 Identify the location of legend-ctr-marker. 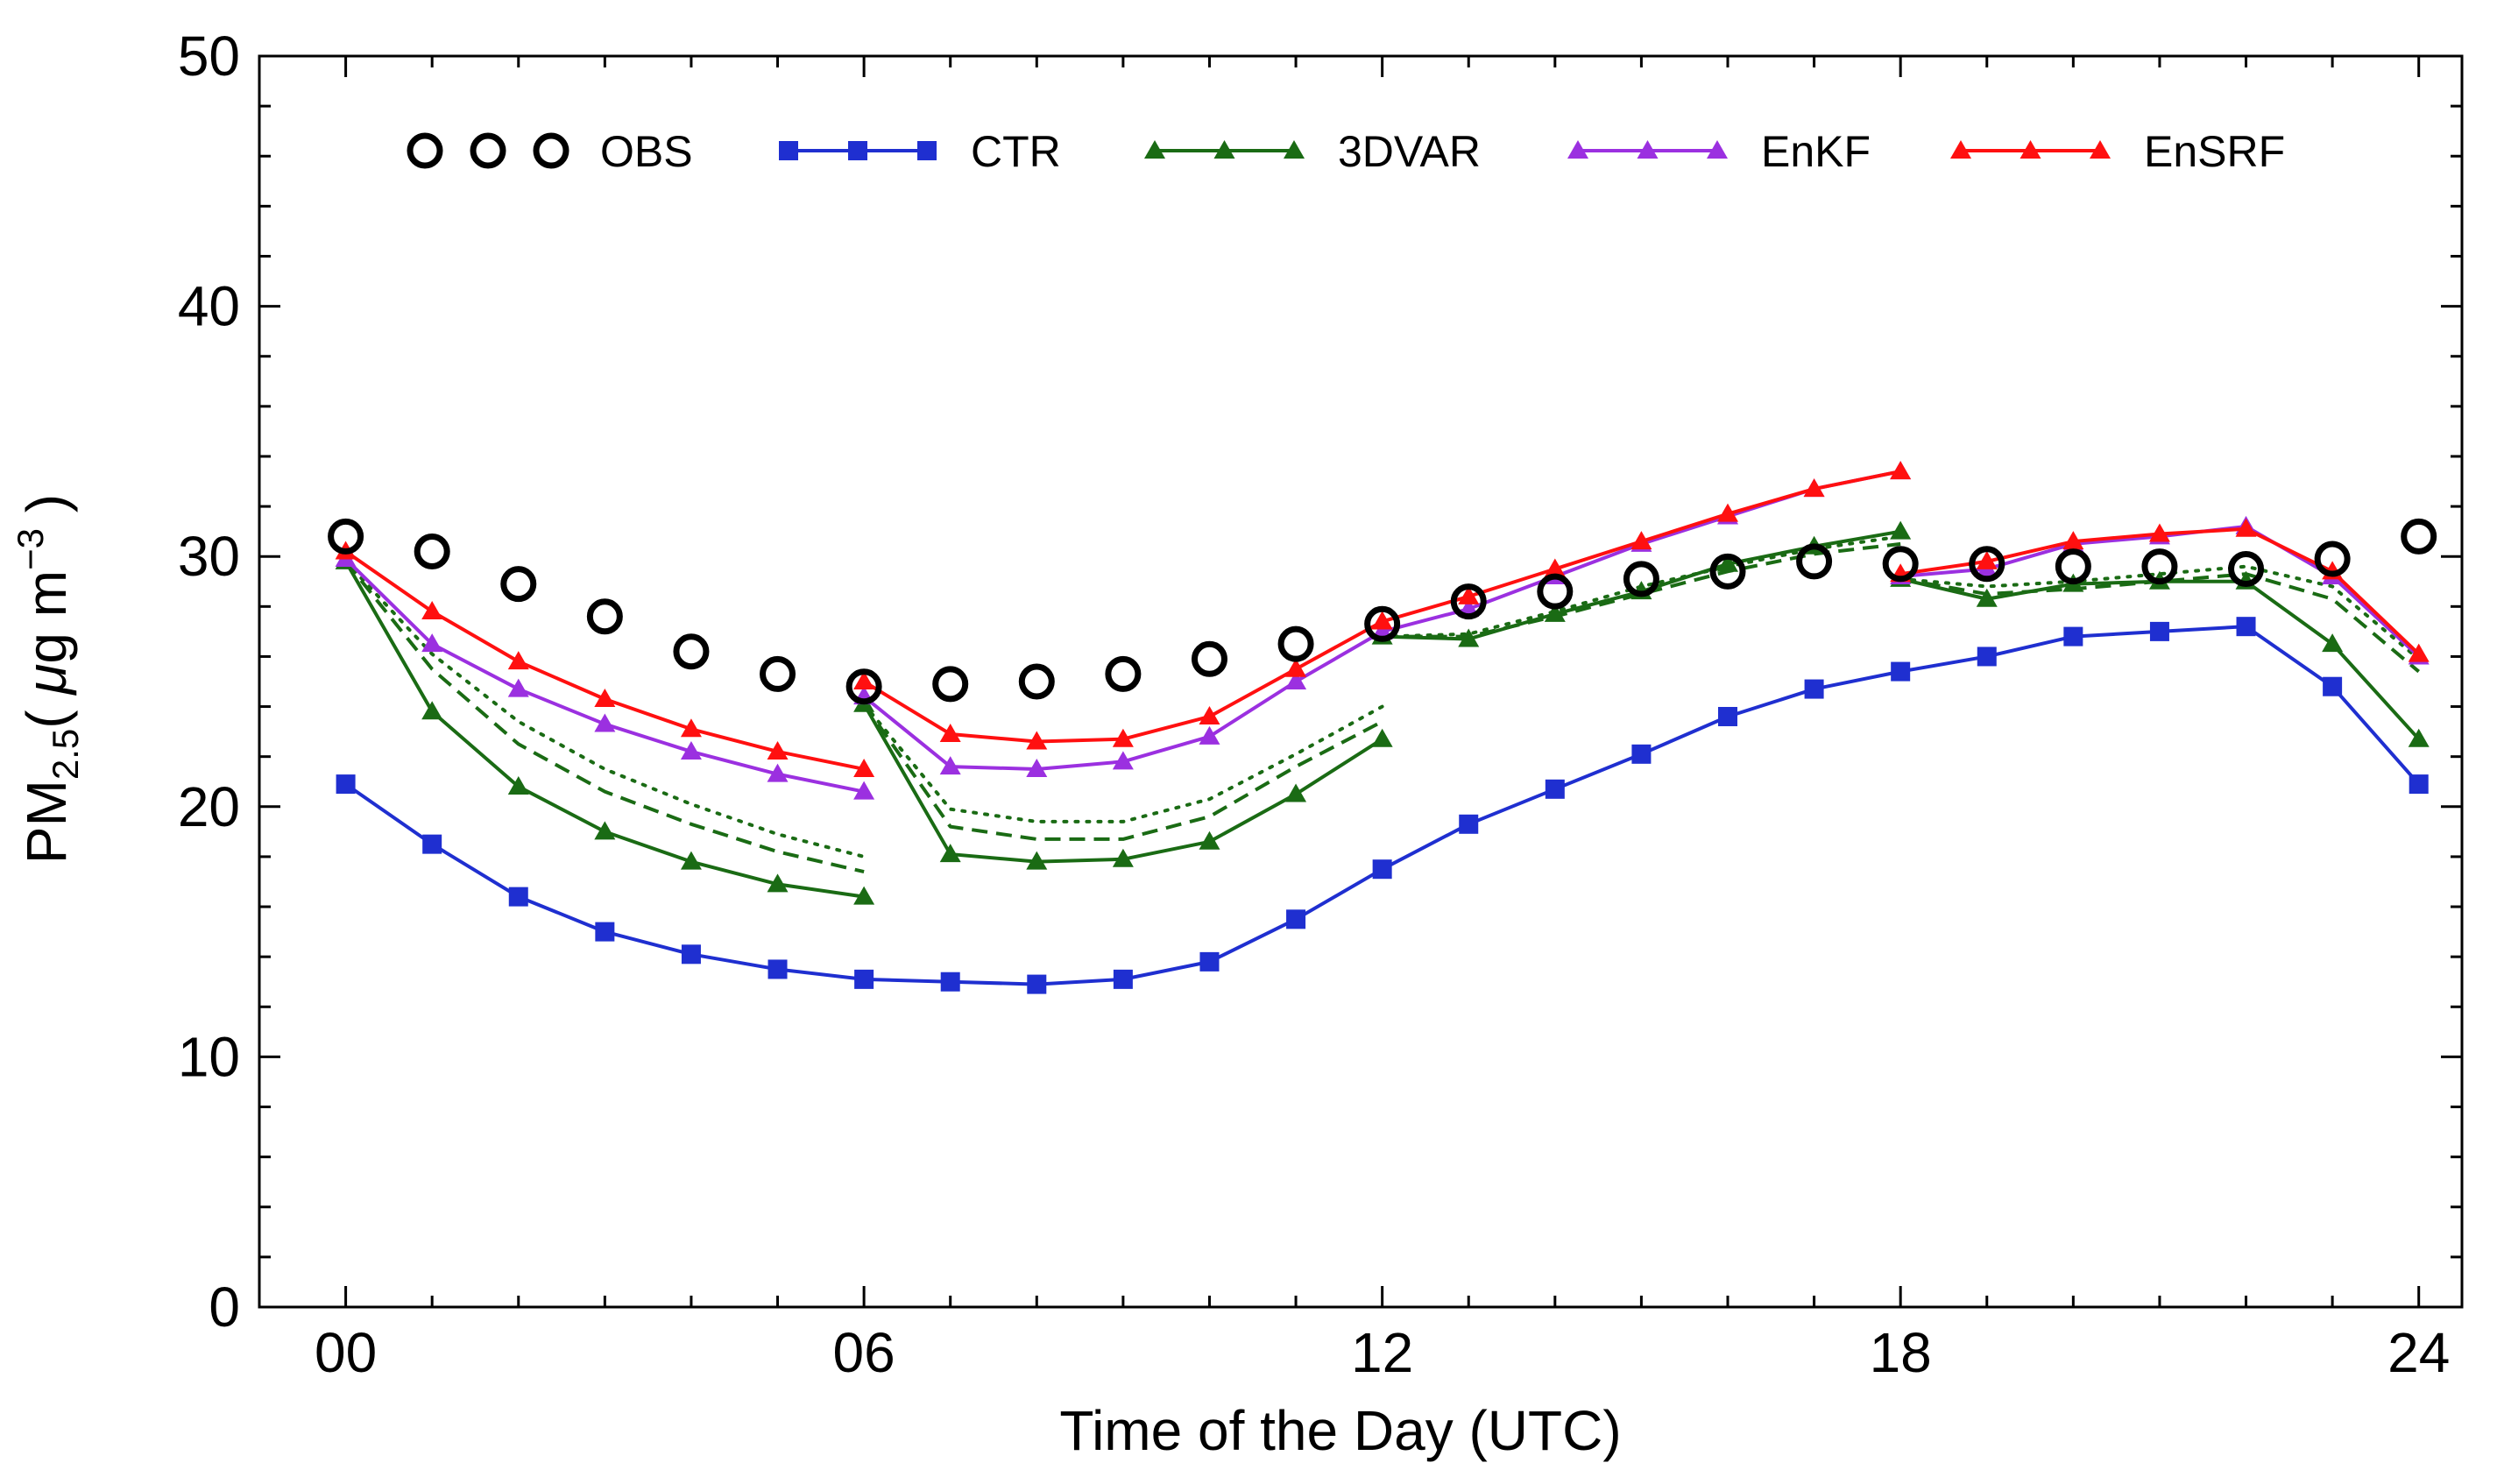
(927, 150).